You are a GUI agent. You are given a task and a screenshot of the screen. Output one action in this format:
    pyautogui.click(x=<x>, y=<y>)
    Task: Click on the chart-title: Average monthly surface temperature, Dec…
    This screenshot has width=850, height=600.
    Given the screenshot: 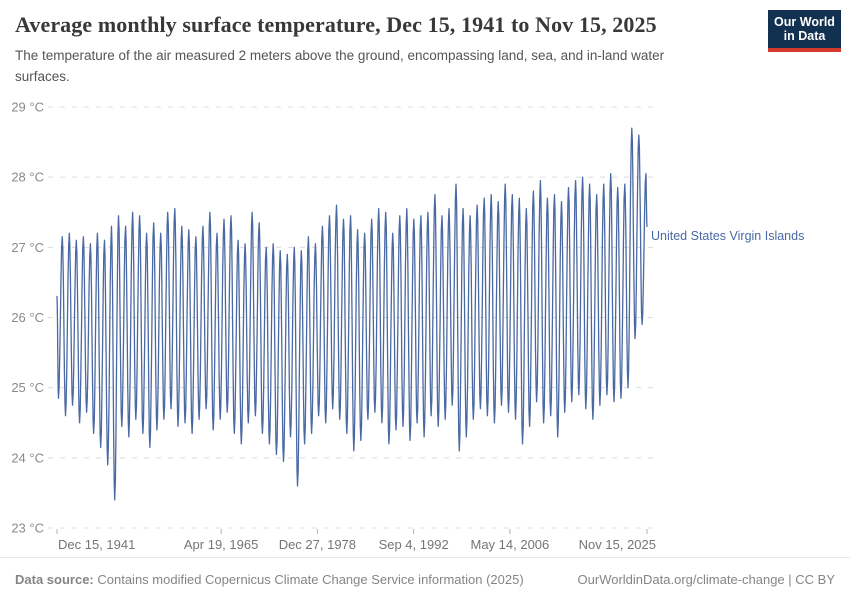 What is the action you would take?
    pyautogui.click(x=336, y=24)
    